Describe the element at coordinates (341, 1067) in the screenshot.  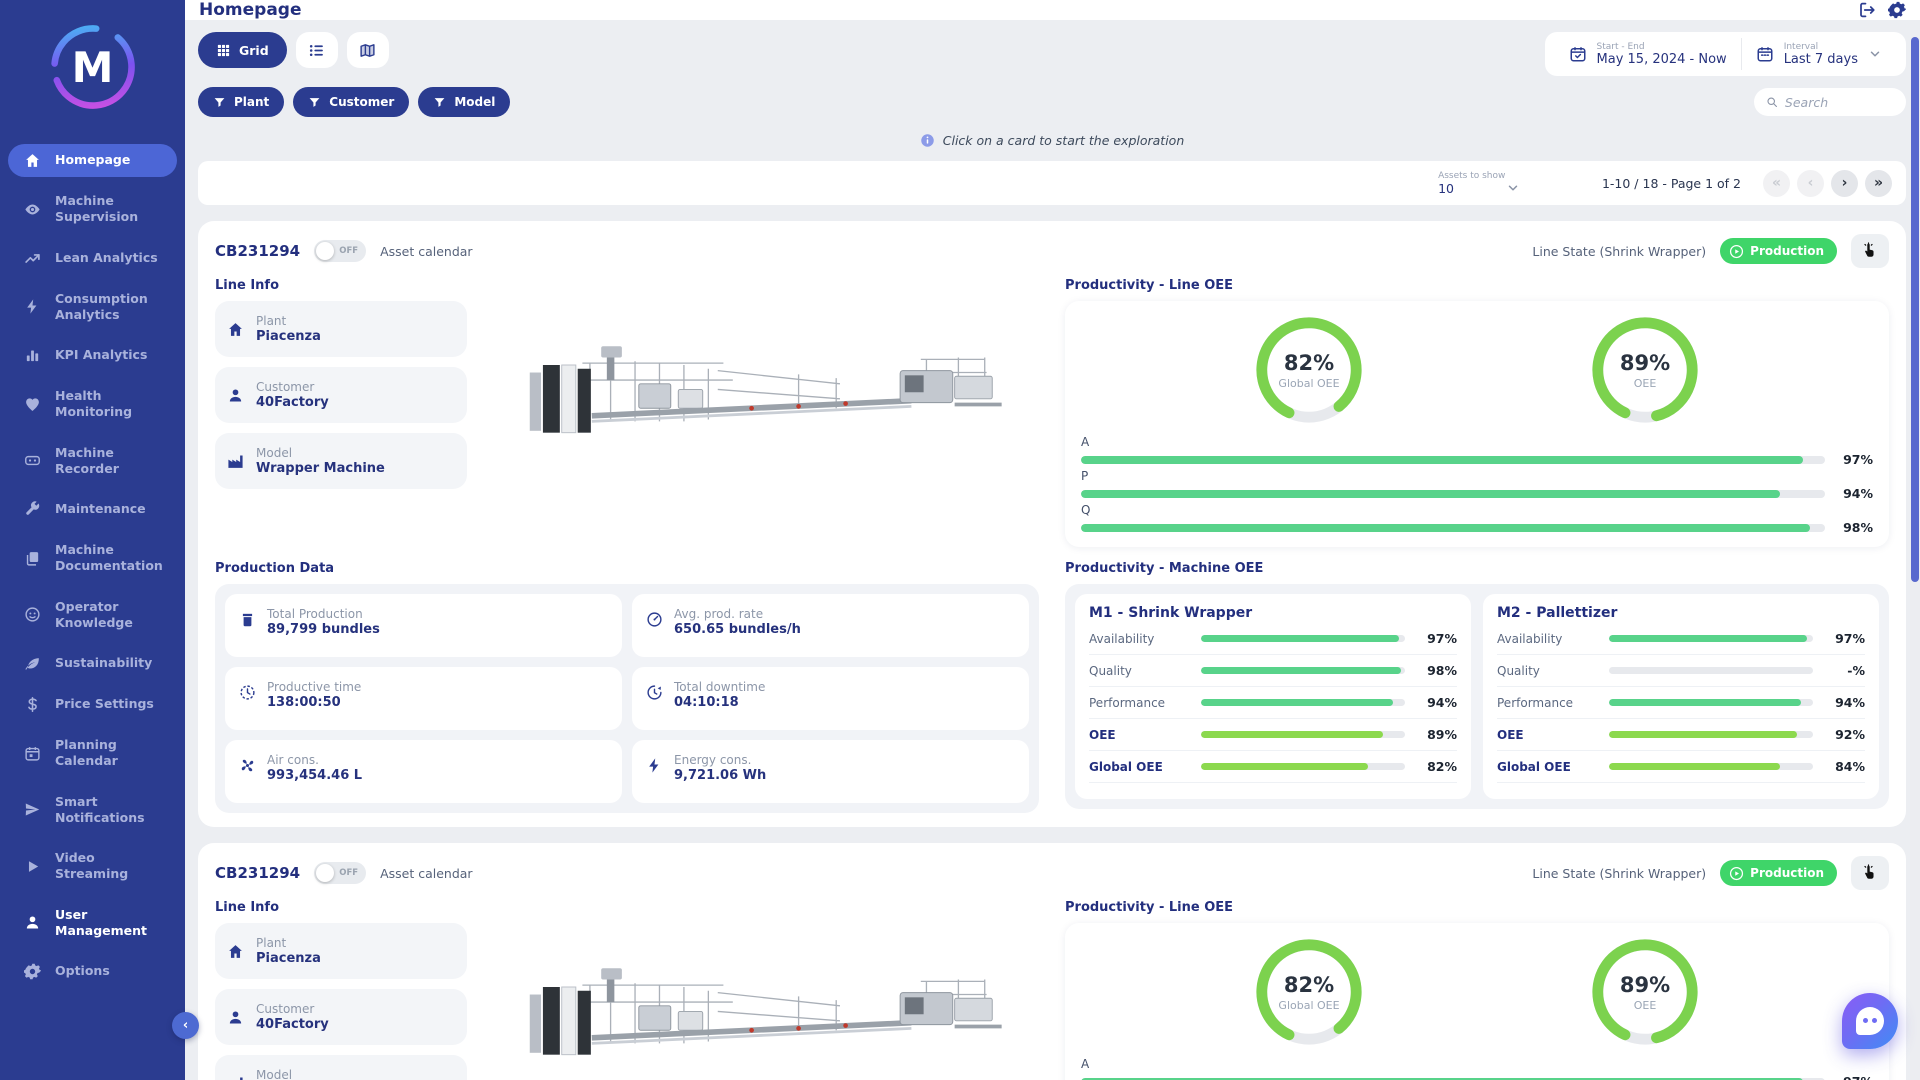
I see `line-info-row: Model Wrapper Machine` at that location.